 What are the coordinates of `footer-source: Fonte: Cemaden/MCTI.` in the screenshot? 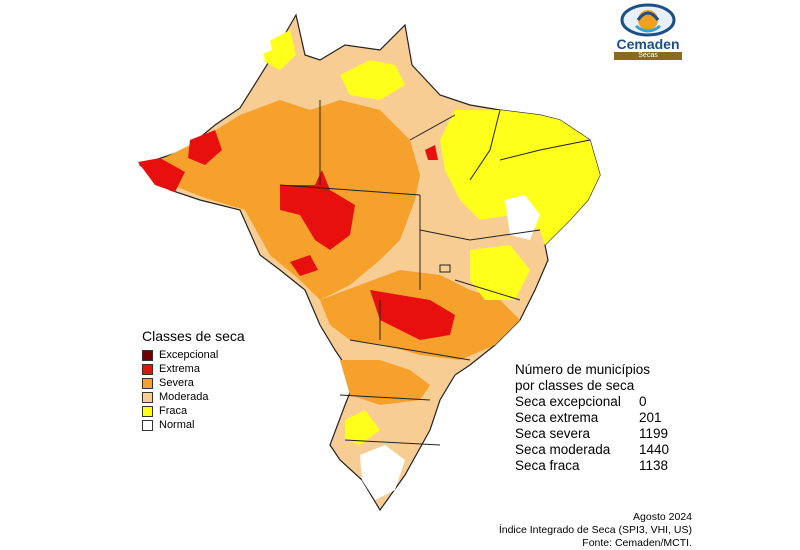 It's located at (637, 543).